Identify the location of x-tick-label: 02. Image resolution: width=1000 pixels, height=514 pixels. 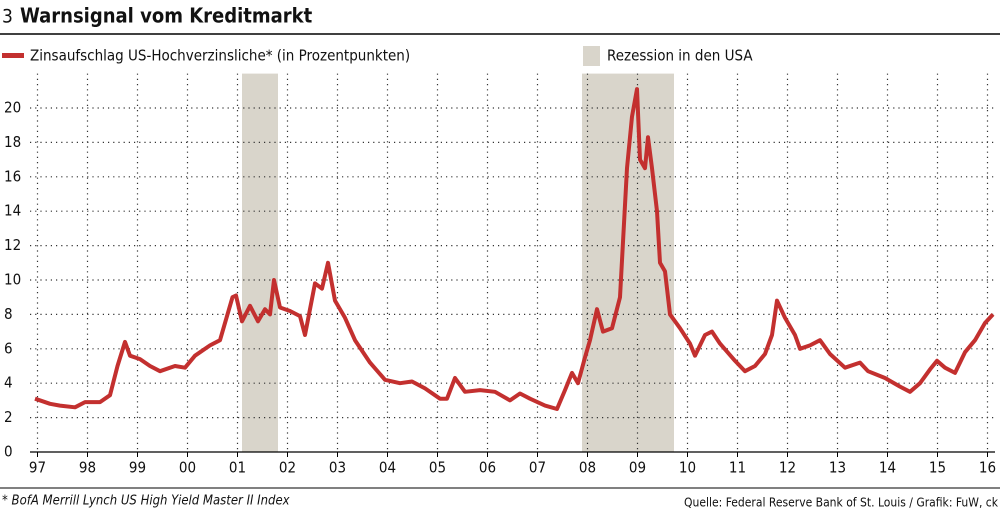
(287, 468).